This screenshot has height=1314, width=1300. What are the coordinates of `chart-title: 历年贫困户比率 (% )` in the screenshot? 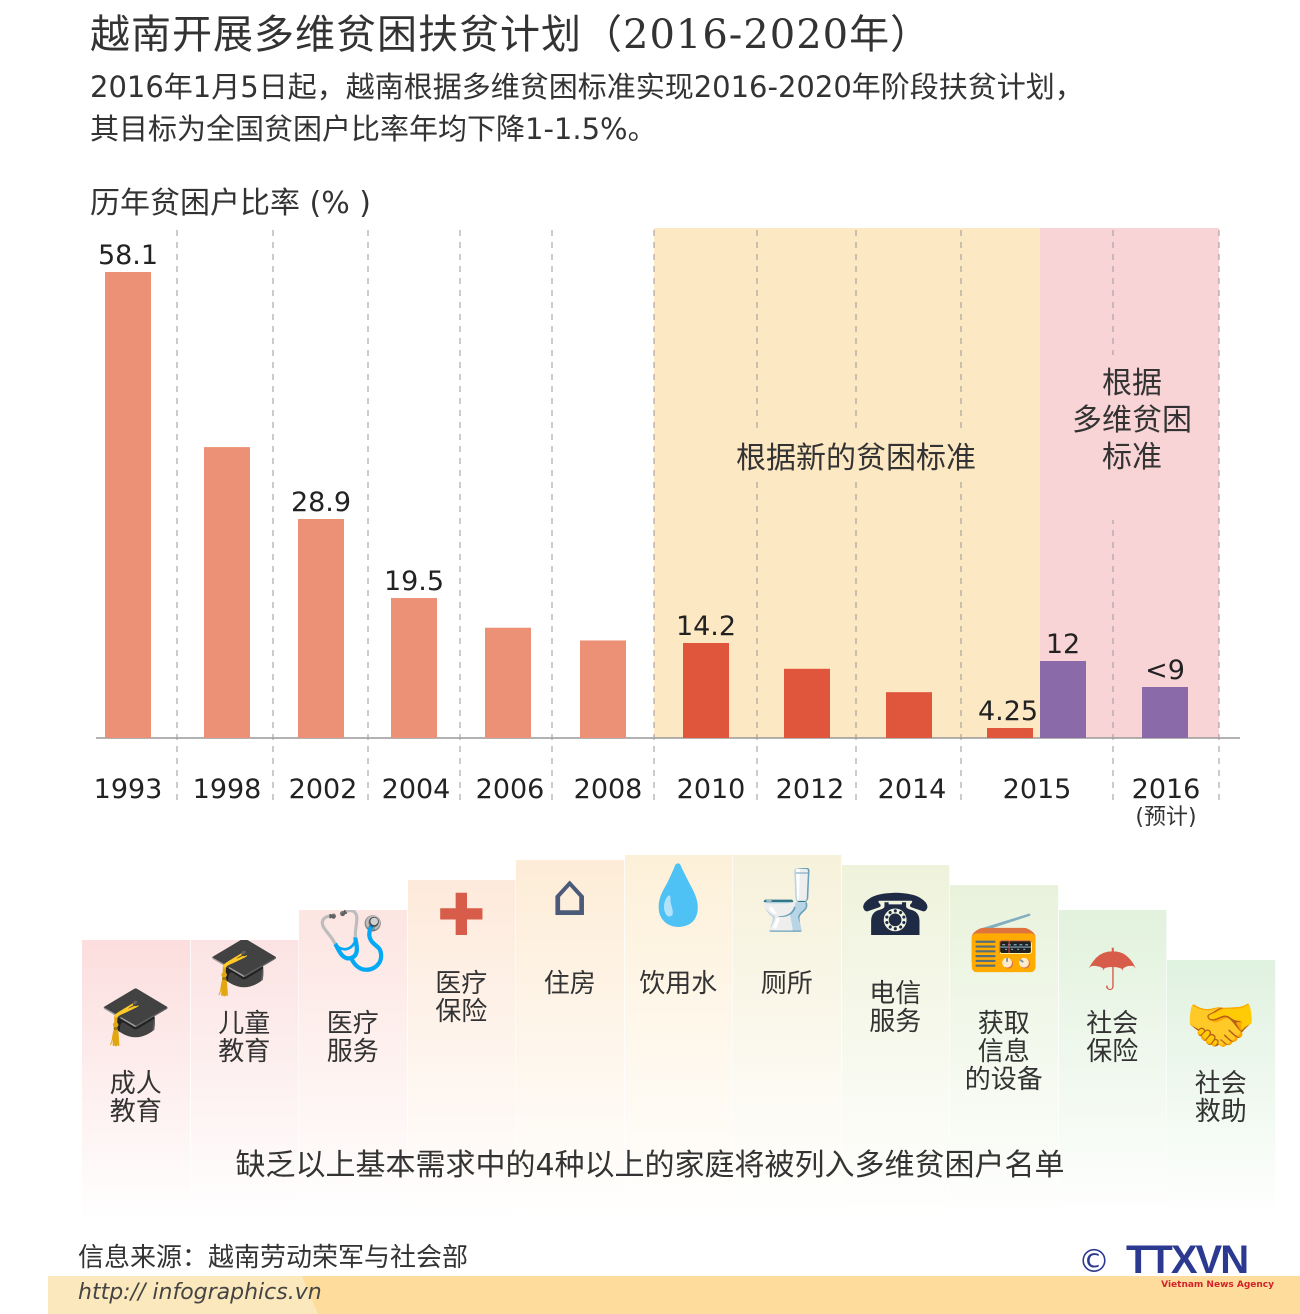 It's located at (230, 203).